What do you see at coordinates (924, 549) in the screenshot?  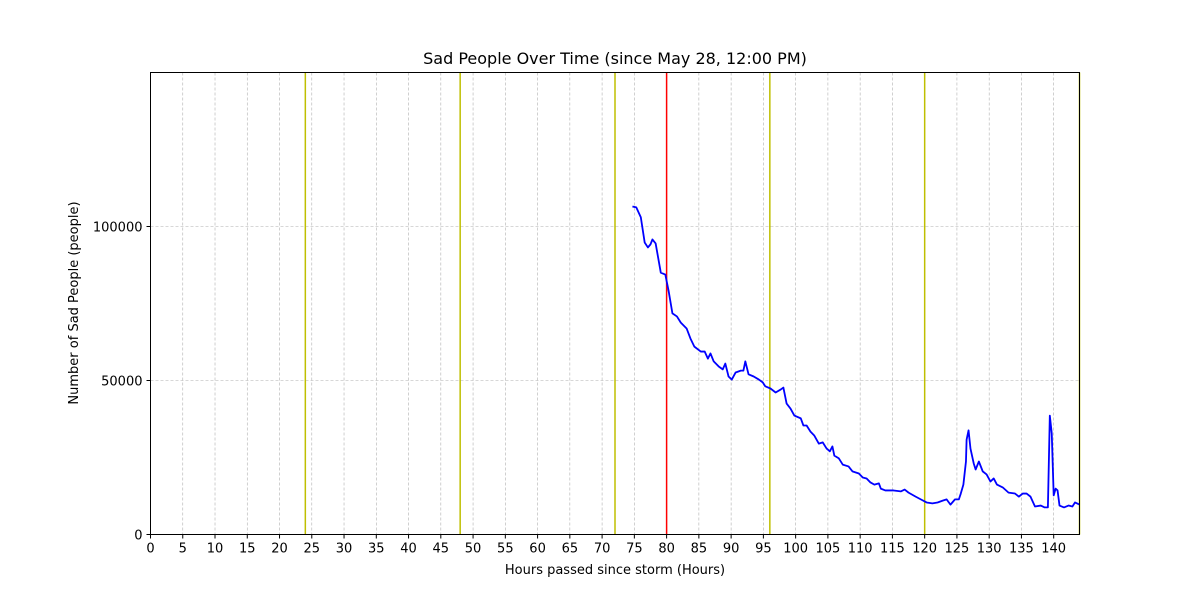 I see `x-tick-label: 120` at bounding box center [924, 549].